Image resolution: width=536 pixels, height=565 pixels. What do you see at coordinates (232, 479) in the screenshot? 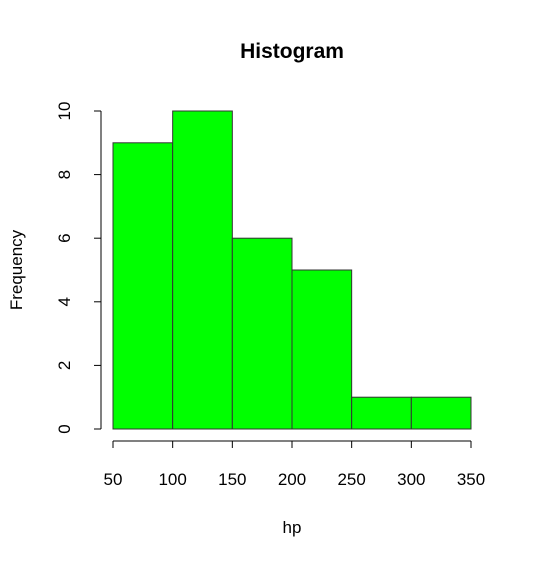
I see `x-tick-label: 150` at bounding box center [232, 479].